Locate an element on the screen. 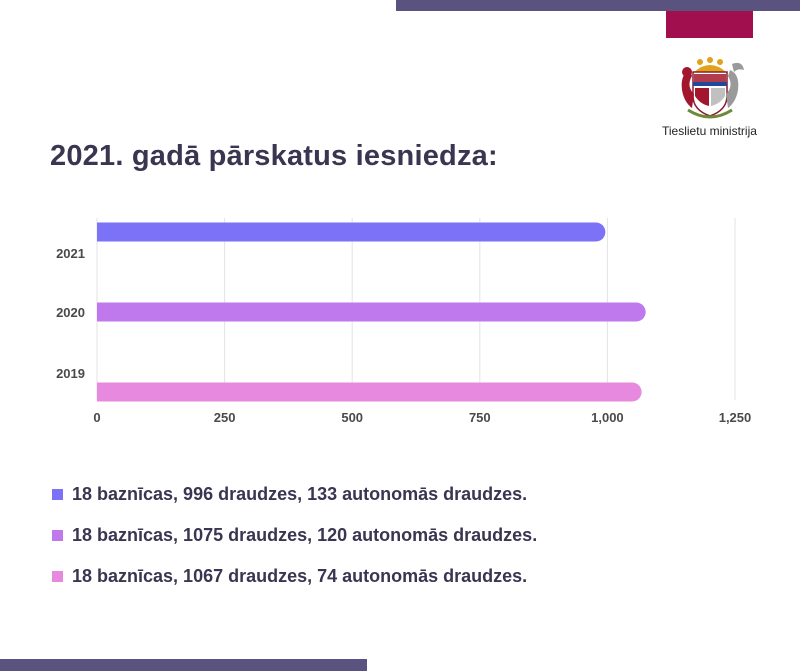 Image resolution: width=800 pixels, height=671 pixels. bar-2020-base is located at coordinates (106, 312).